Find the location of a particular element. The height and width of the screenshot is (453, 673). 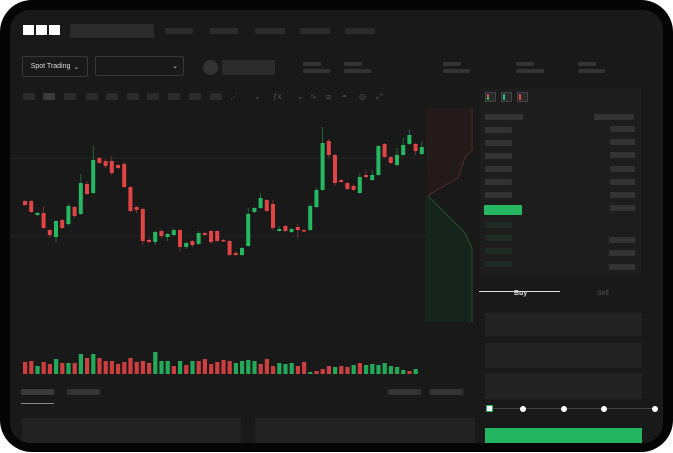

spot-trading-dropdown: Spot Trading ⌄ is located at coordinates (55, 66).